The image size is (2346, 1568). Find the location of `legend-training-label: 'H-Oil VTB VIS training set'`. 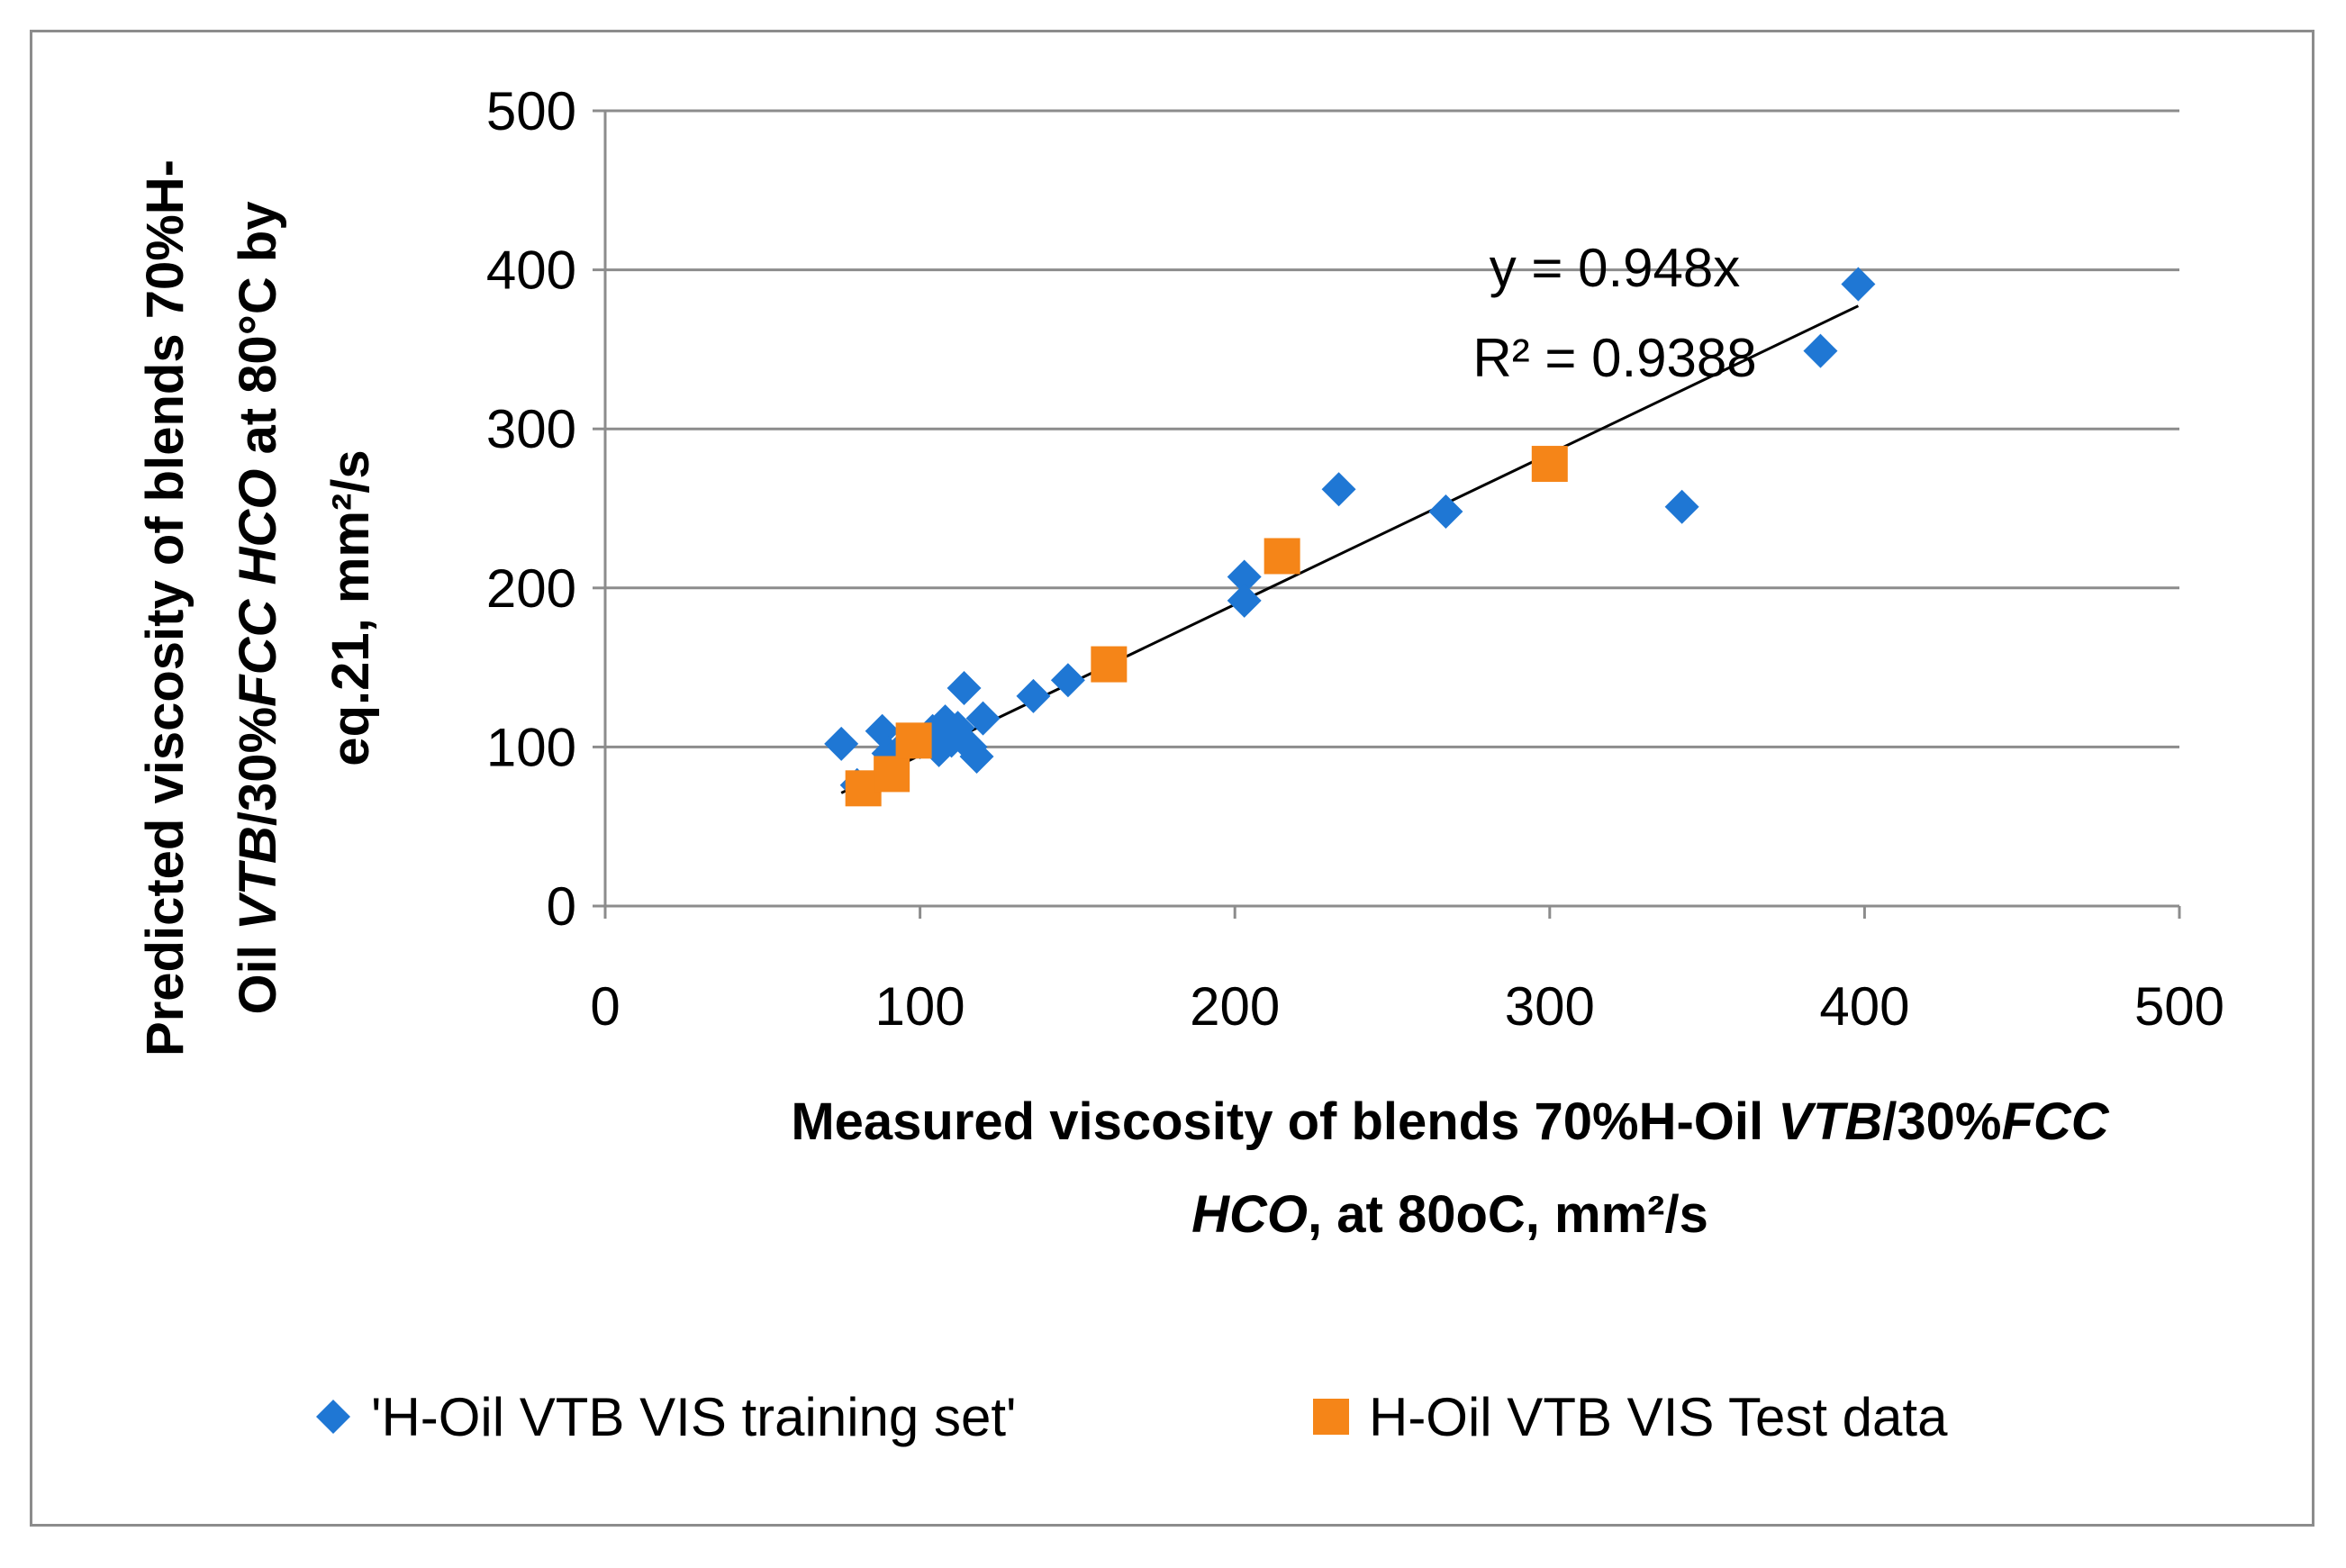

legend-training-label: 'H-Oil VTB VIS training set' is located at coordinates (693, 1417).